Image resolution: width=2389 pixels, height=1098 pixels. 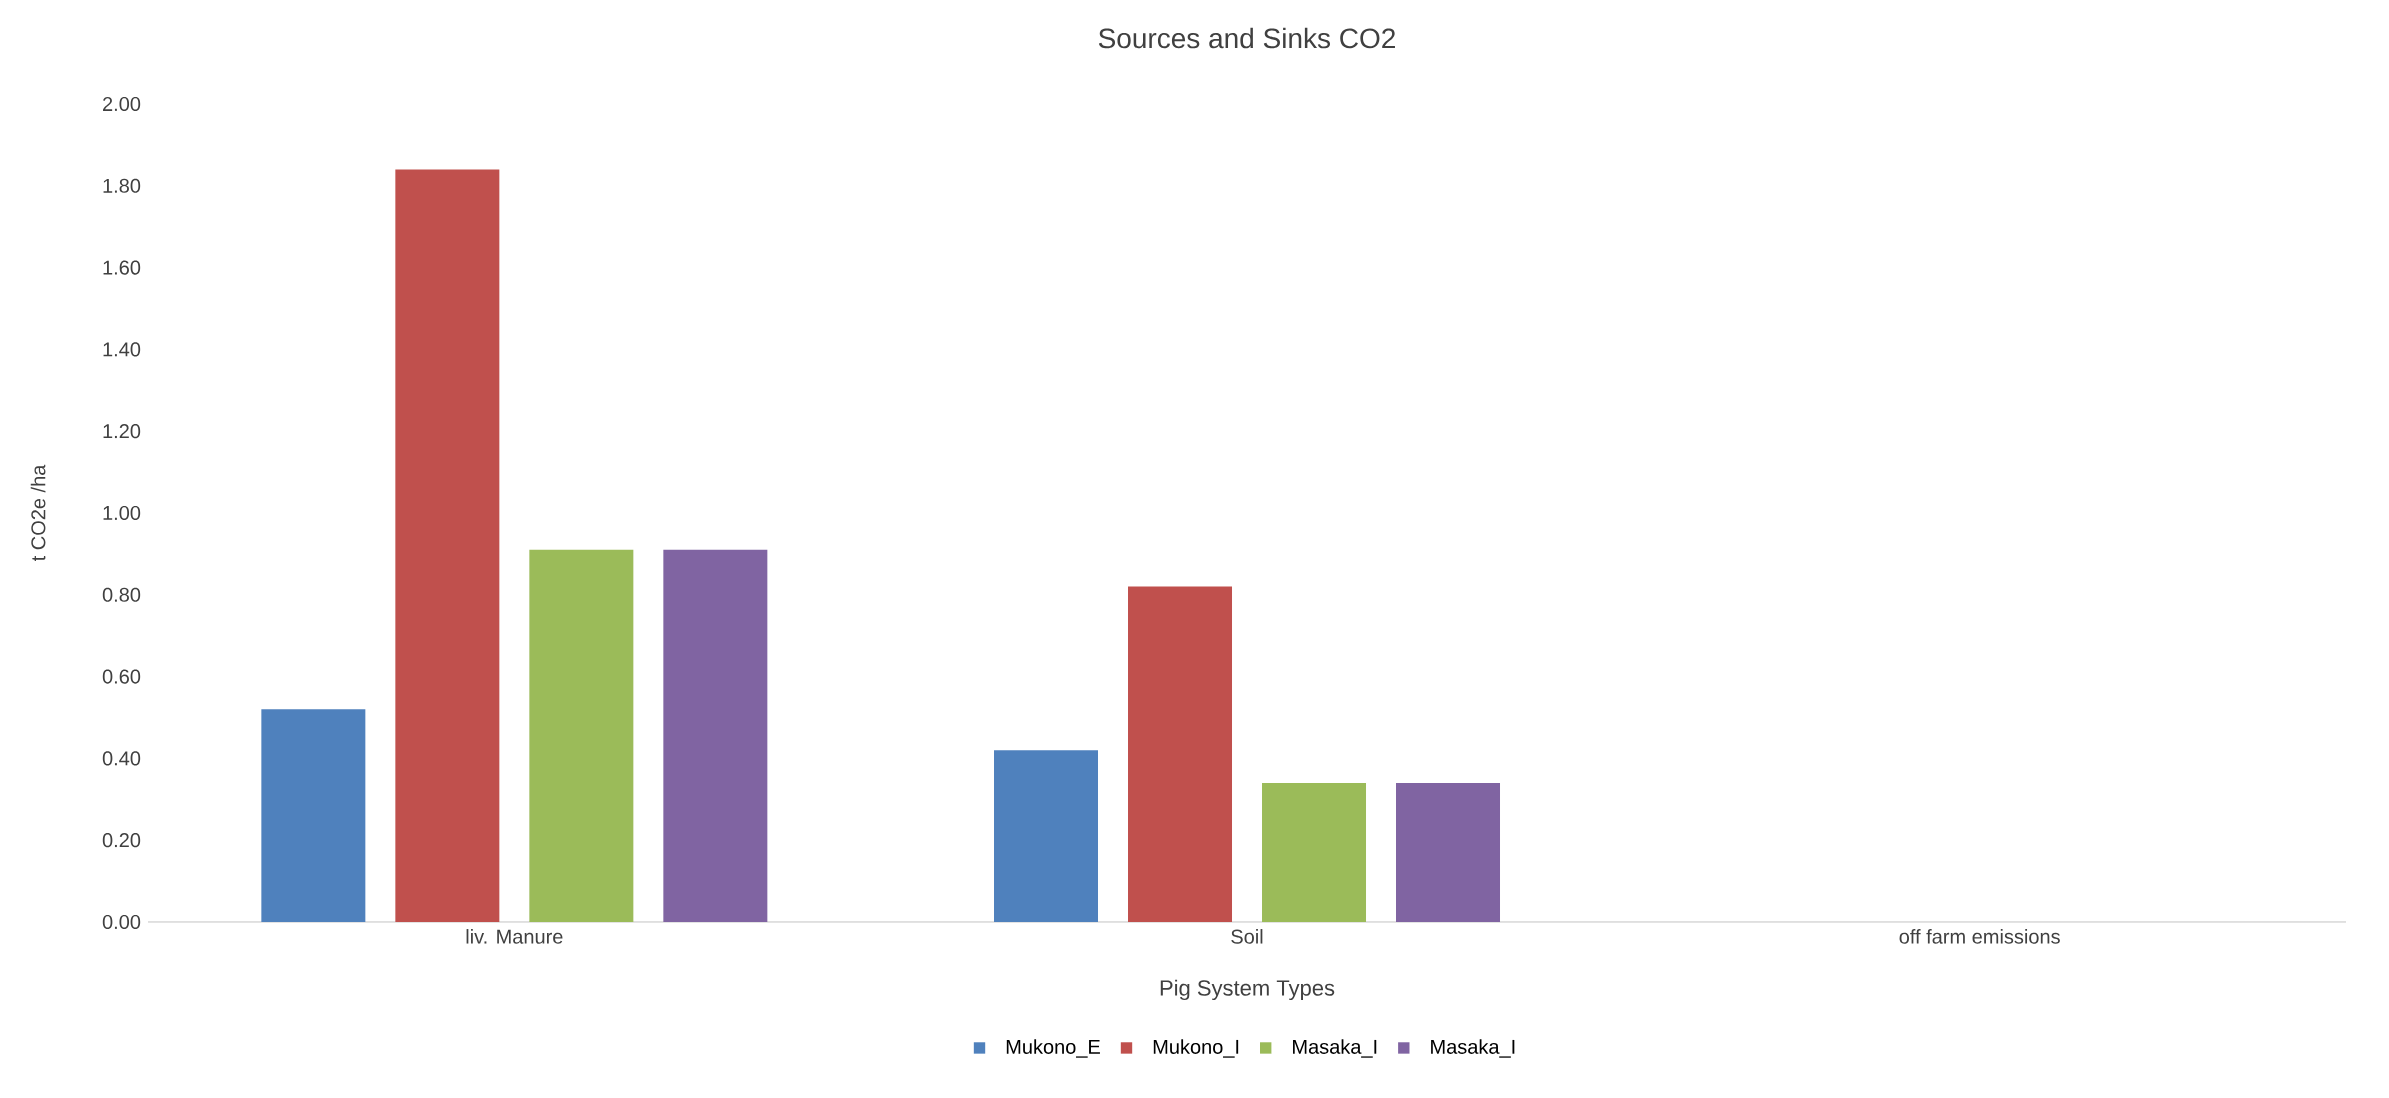 What do you see at coordinates (122, 513) in the screenshot?
I see `y-tick-label: 1.00` at bounding box center [122, 513].